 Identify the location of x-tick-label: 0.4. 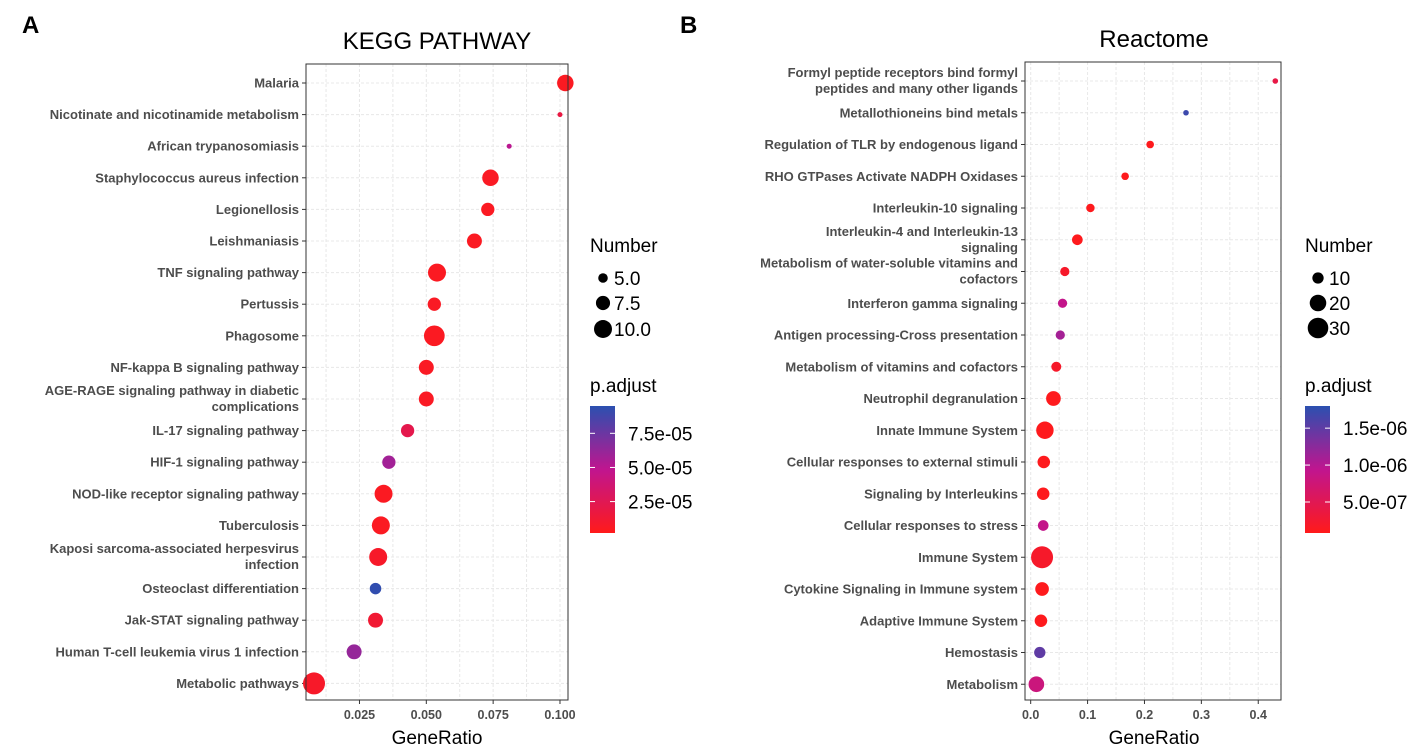
(1258, 715).